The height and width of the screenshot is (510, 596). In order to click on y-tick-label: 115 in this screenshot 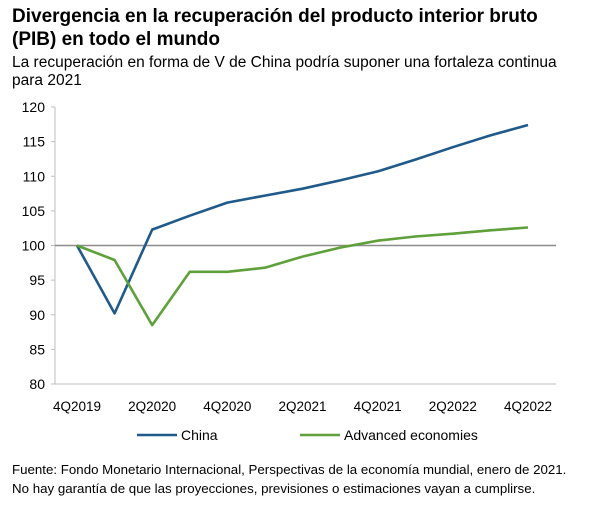, I will do `click(34, 142)`.